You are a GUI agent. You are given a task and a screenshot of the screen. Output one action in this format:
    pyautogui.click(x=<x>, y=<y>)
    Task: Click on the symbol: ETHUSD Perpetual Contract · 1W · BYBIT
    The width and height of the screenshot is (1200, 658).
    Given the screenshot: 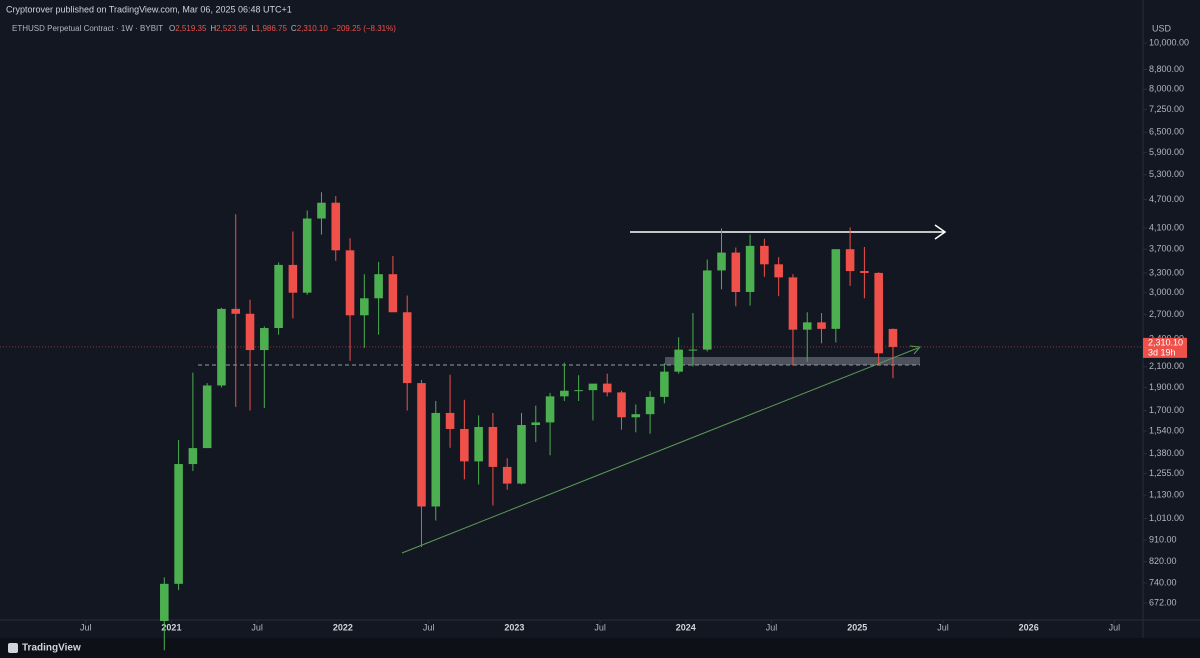 What is the action you would take?
    pyautogui.click(x=87, y=28)
    